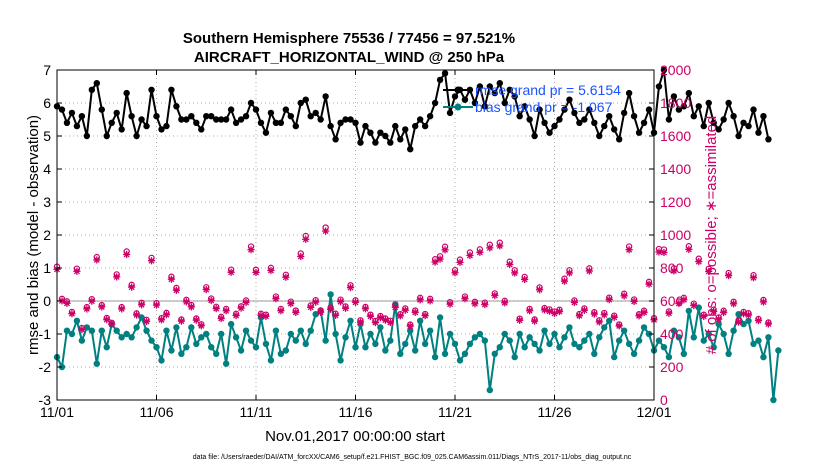 The image size is (830, 470). I want to click on y-right-tick-label: 1200, so click(675, 202).